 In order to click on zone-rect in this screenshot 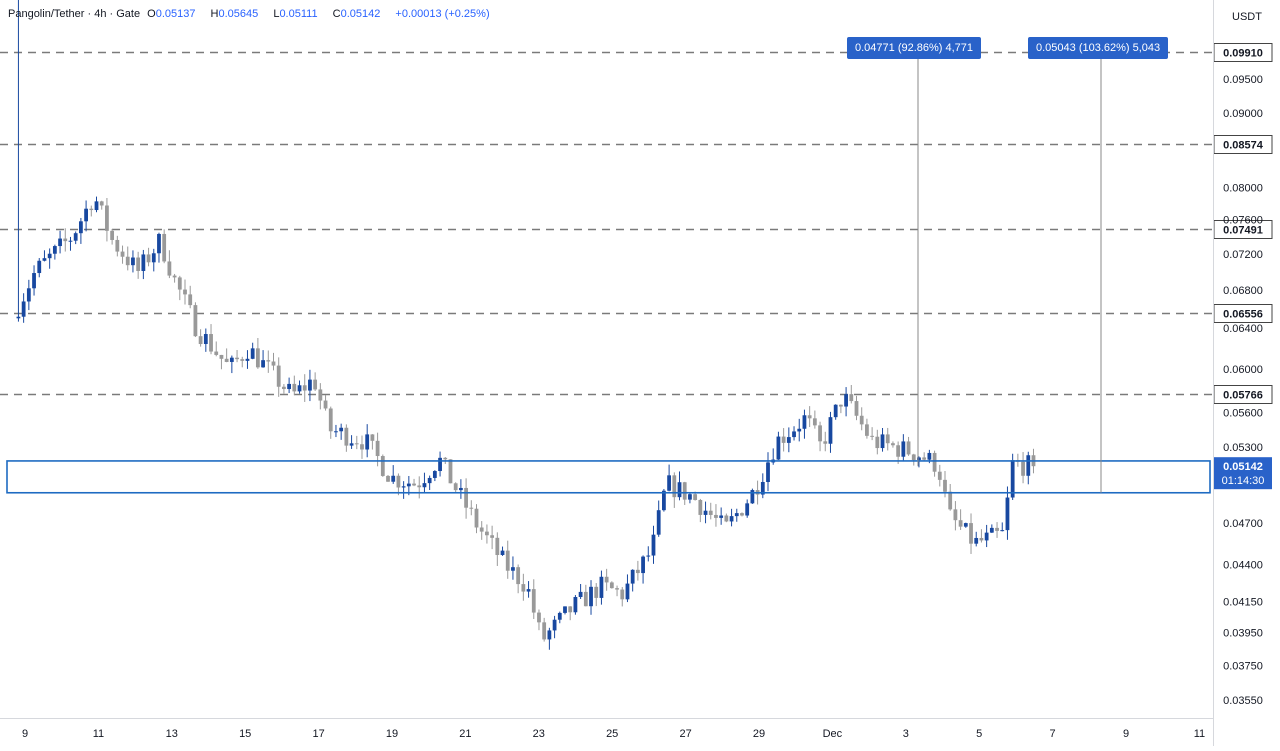, I will do `click(608, 477)`.